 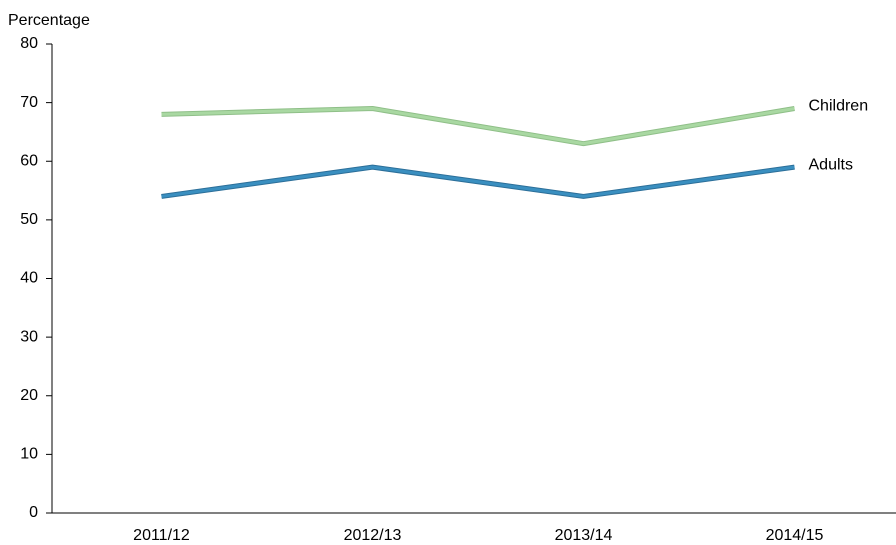 What do you see at coordinates (584, 535) in the screenshot?
I see `x-tick-label: 2013/14` at bounding box center [584, 535].